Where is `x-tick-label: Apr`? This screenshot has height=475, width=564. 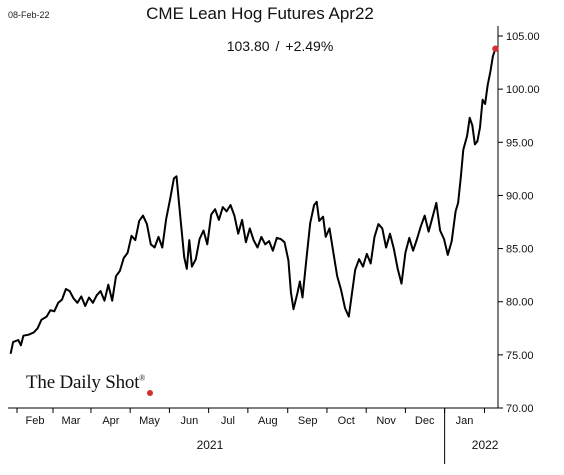
x-tick-label: Apr is located at coordinates (110, 421).